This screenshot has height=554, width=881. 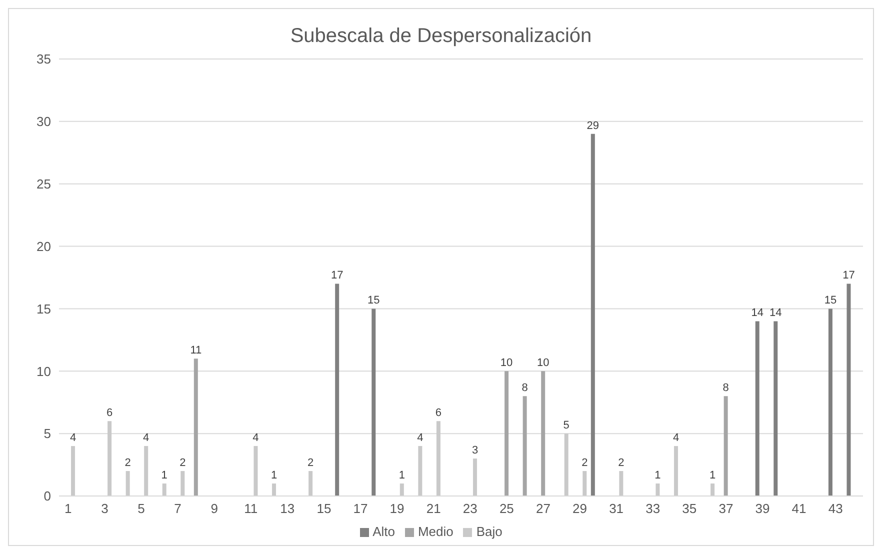 What do you see at coordinates (68, 508) in the screenshot?
I see `x-tick-label: 1` at bounding box center [68, 508].